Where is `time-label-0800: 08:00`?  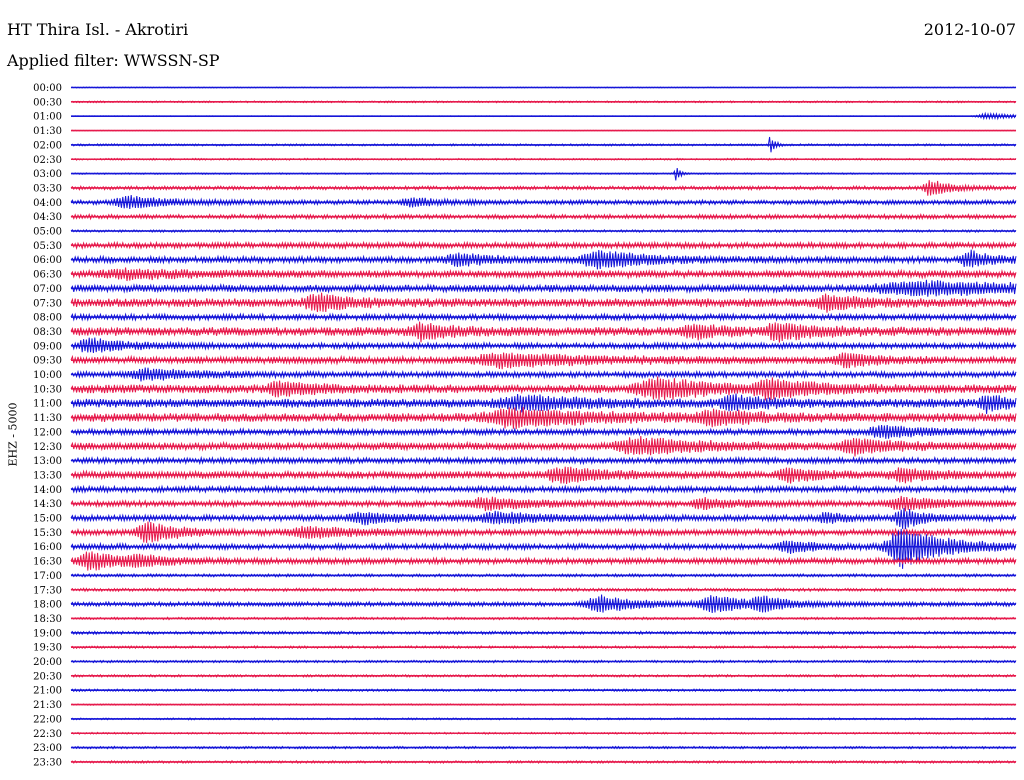
time-label-0800: 08:00 is located at coordinates (47, 318).